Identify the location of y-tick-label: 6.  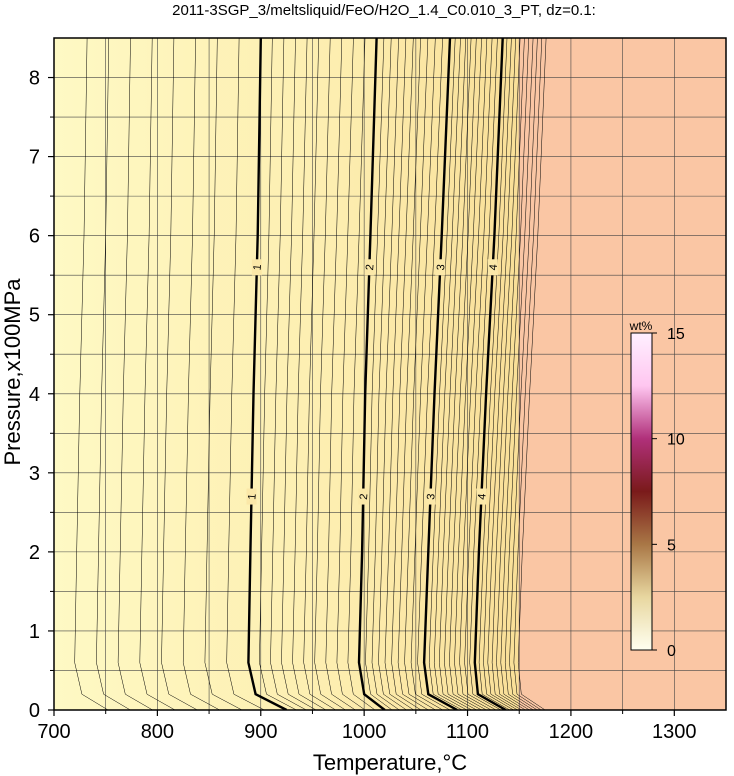
(34, 237).